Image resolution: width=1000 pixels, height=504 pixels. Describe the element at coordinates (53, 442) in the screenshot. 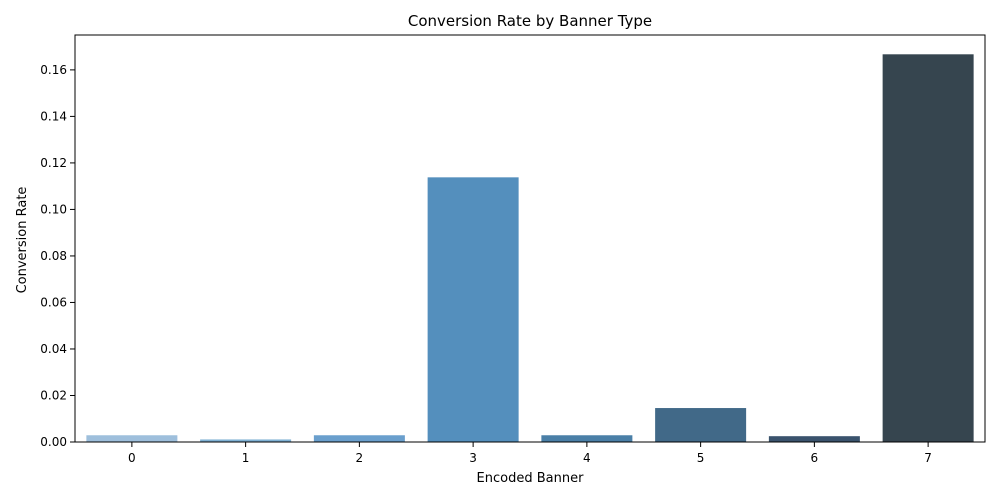

I see `y-tick-label-0.00: 0.00` at that location.